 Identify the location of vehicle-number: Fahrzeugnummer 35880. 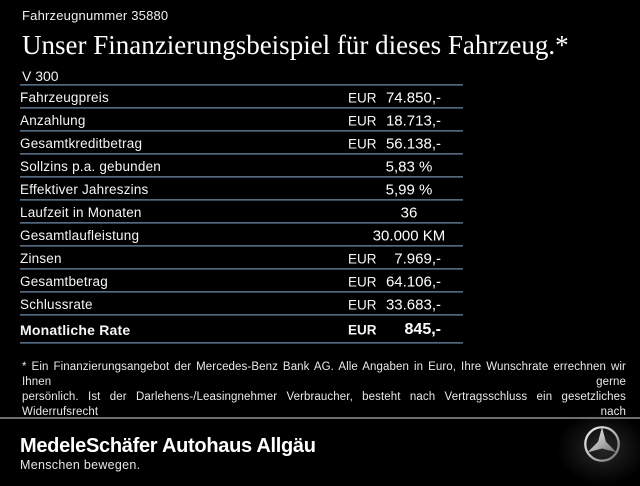
(95, 15).